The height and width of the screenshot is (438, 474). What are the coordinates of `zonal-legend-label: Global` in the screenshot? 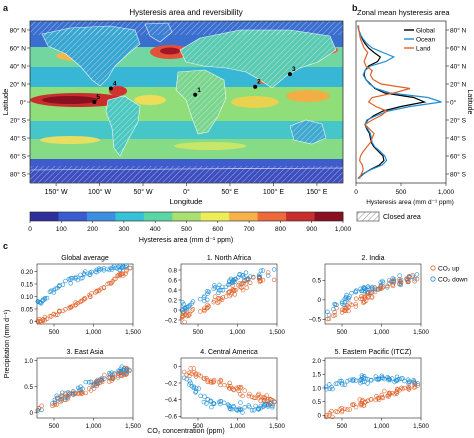 It's located at (425, 31).